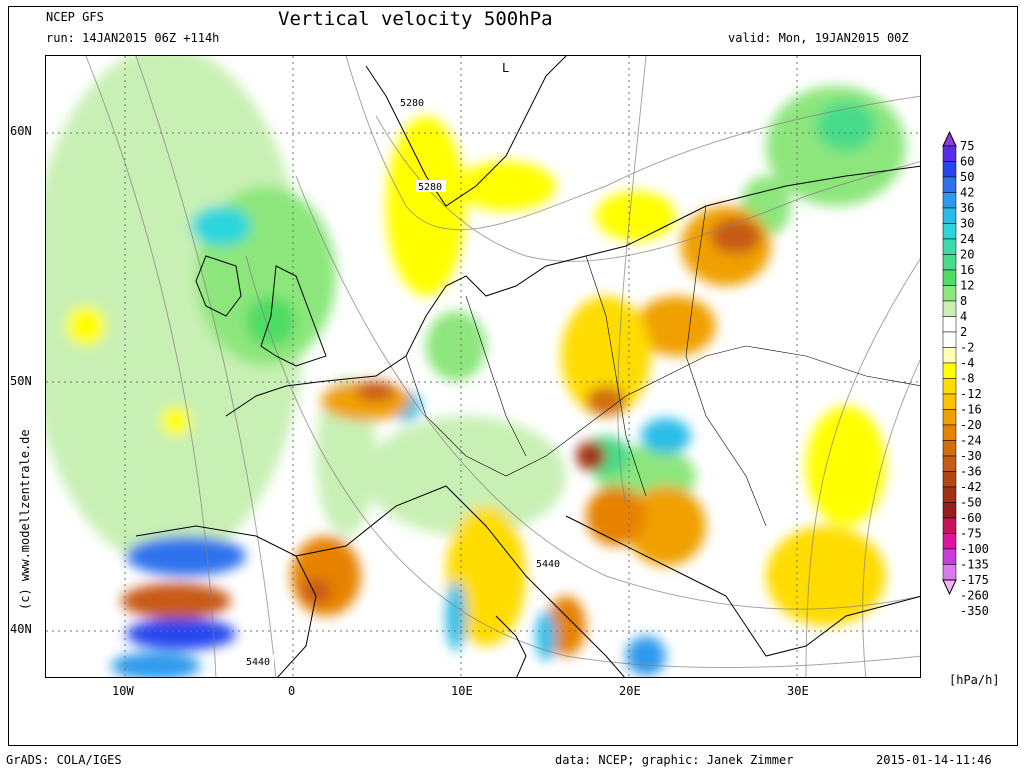 The width and height of the screenshot is (1024, 768). I want to click on model-source: NCEP GFS, so click(75, 17).